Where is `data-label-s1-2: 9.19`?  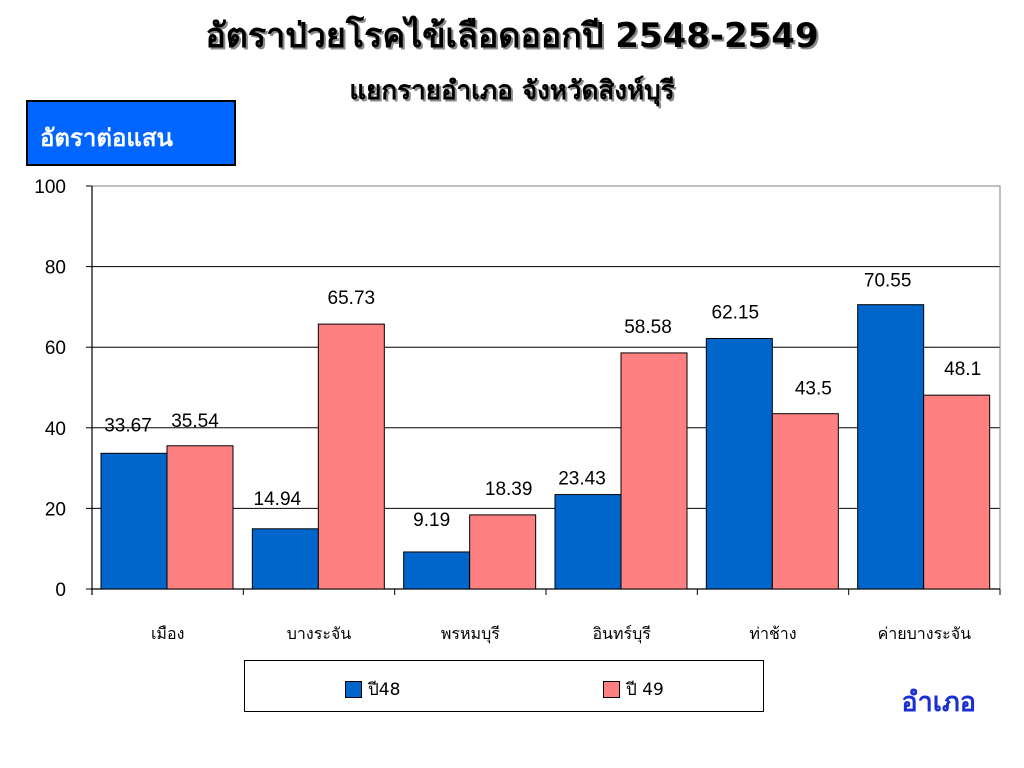 data-label-s1-2: 9.19 is located at coordinates (431, 520).